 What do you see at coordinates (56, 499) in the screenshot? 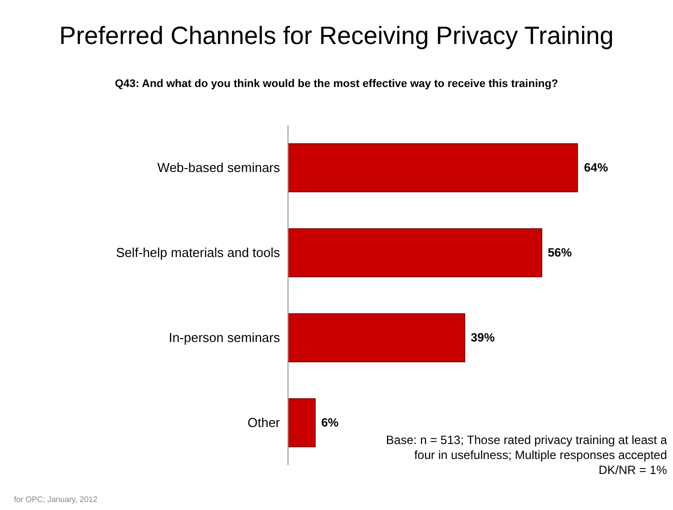
I see `text: for OPC; January, 2012` at bounding box center [56, 499].